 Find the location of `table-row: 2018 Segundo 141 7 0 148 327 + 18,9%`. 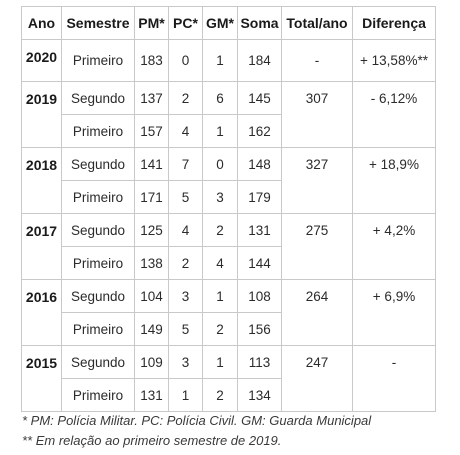

table-row: 2018 Segundo 141 7 0 148 327 + 18,9% is located at coordinates (228, 180).